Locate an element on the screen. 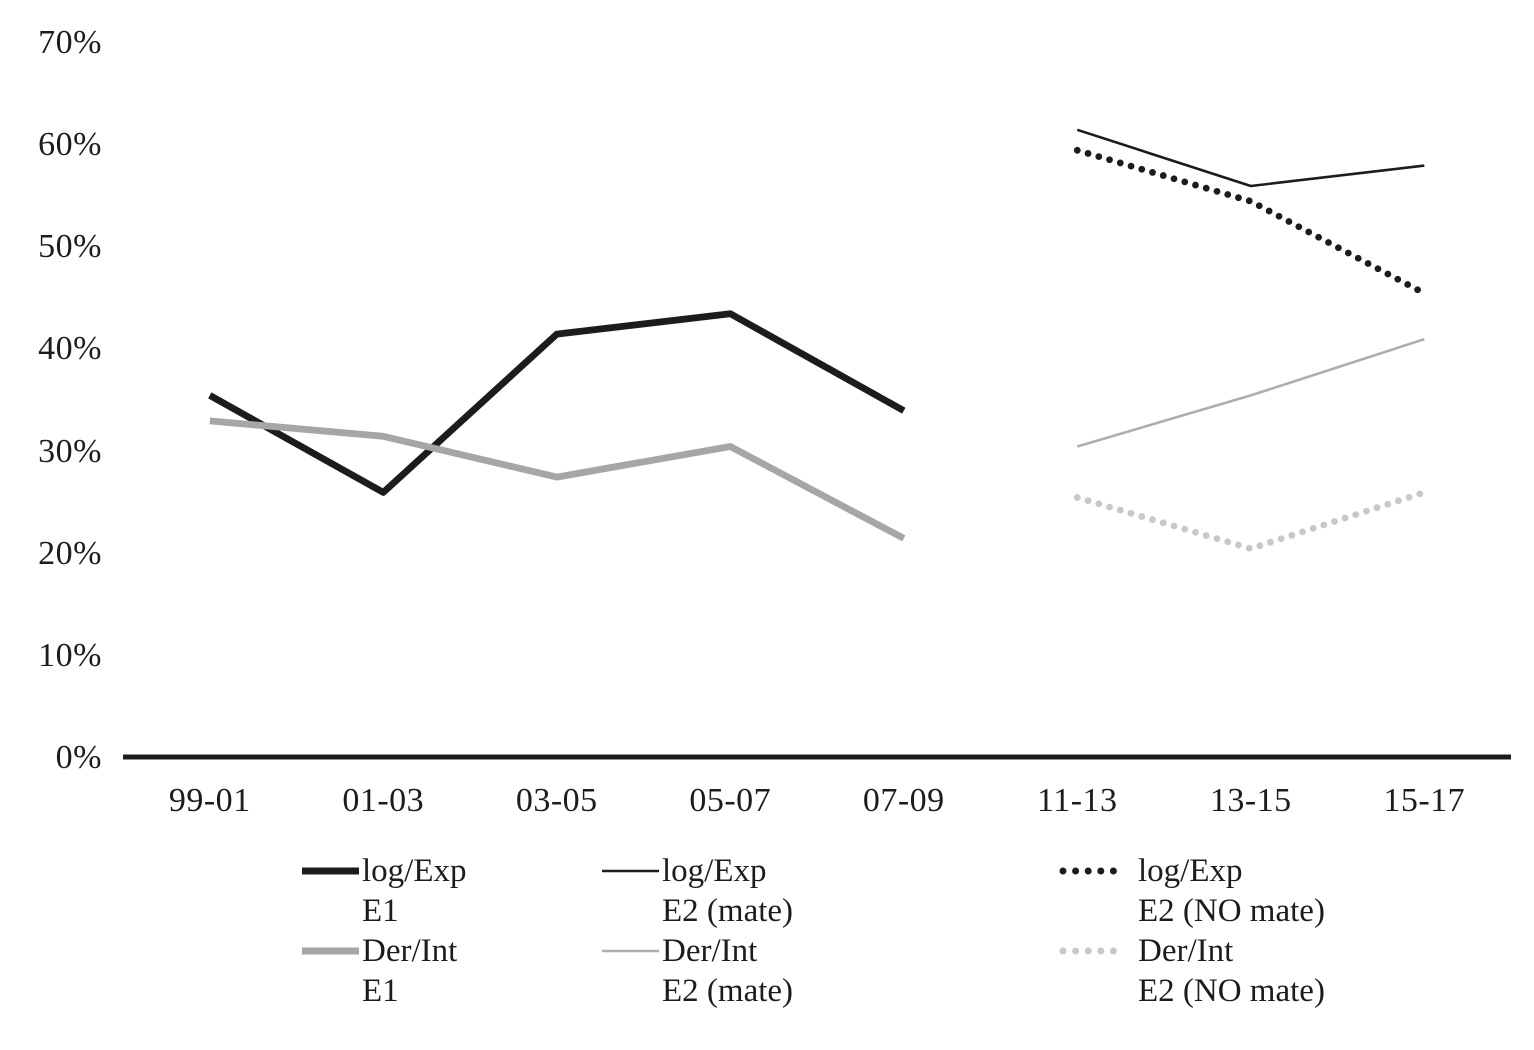 This screenshot has height=1050, width=1534. legend-column-e1: log/Exp E1 Der/Int E1 is located at coordinates (383, 931).